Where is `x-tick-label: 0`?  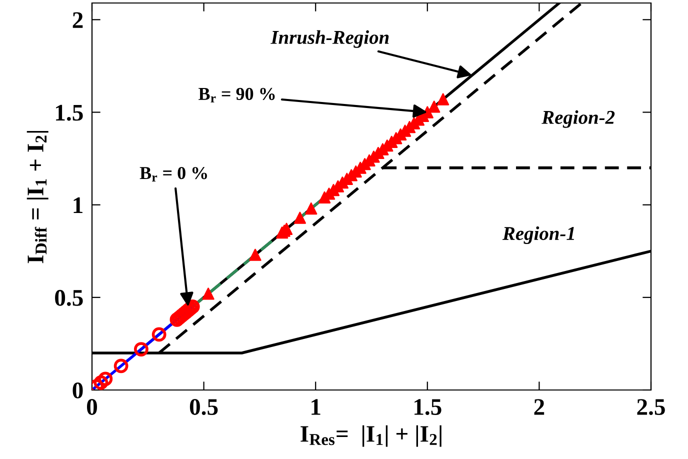
x-tick-label: 0 is located at coordinates (92, 407).